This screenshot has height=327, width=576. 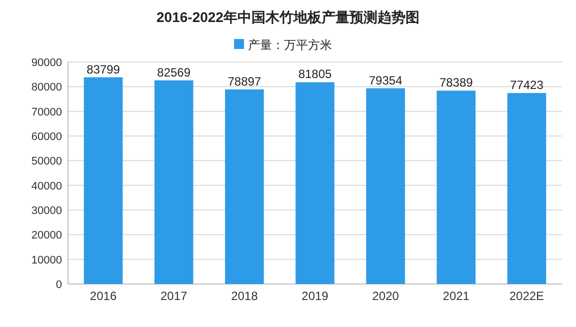 What do you see at coordinates (46, 88) in the screenshot?
I see `y-tick-label: 80000` at bounding box center [46, 88].